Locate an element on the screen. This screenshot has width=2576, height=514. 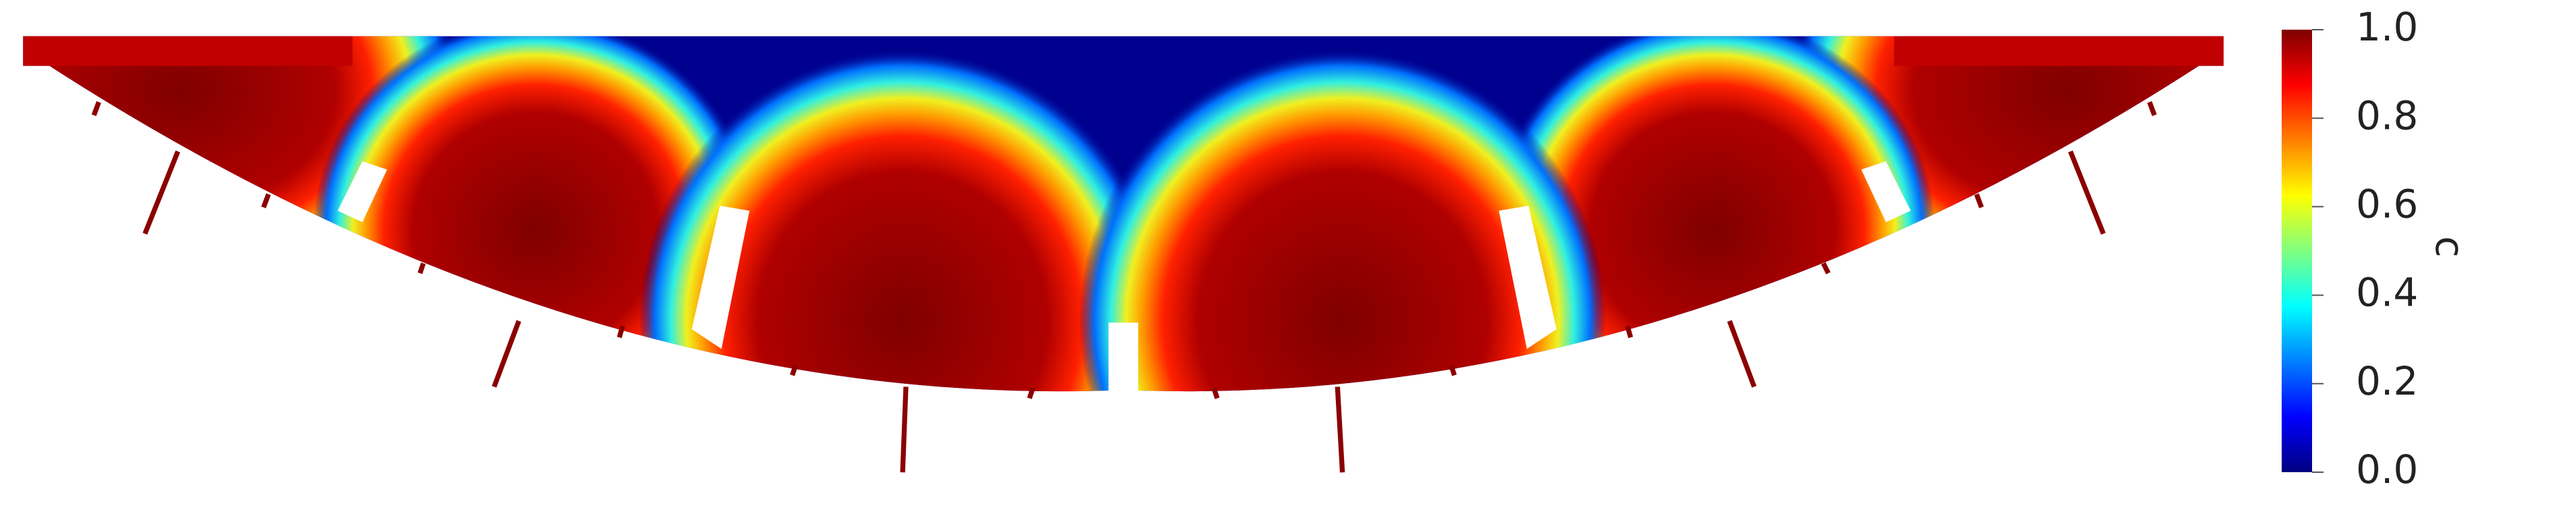
colorbar-tick-label: 0.0 is located at coordinates (2387, 469).